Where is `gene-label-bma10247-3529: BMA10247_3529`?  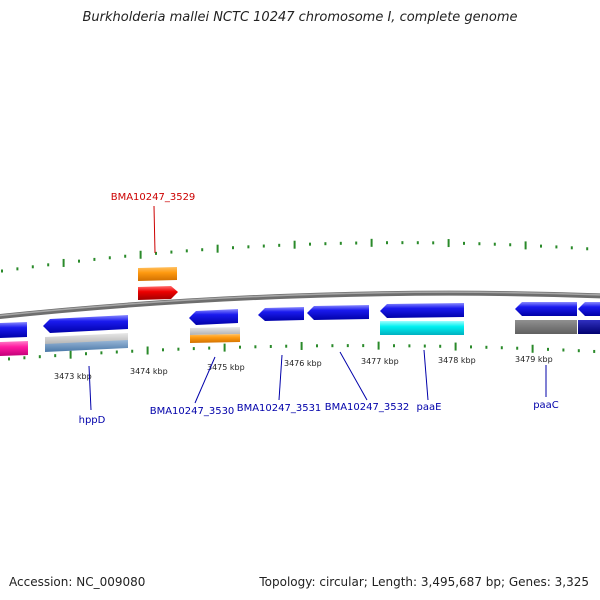
gene-label-bma10247-3529: BMA10247_3529 is located at coordinates (153, 197).